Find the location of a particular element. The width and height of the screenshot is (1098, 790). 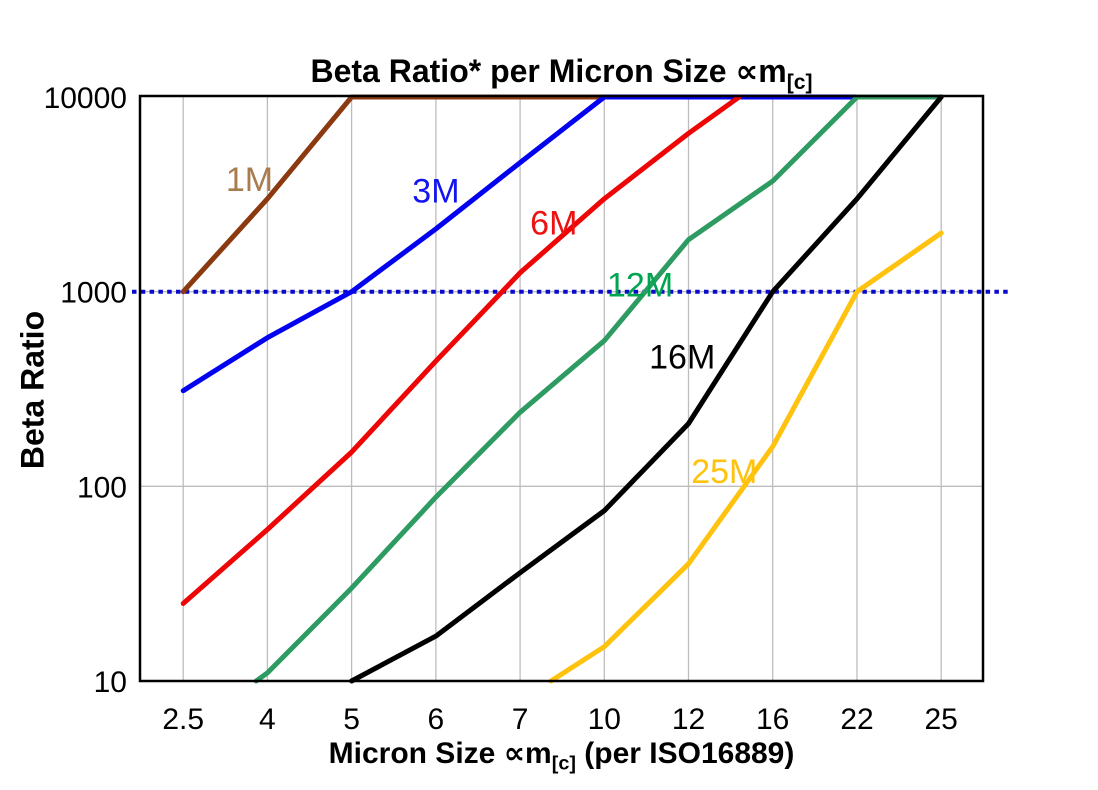

y-tick-label-10000: 10000 is located at coordinates (85, 98).